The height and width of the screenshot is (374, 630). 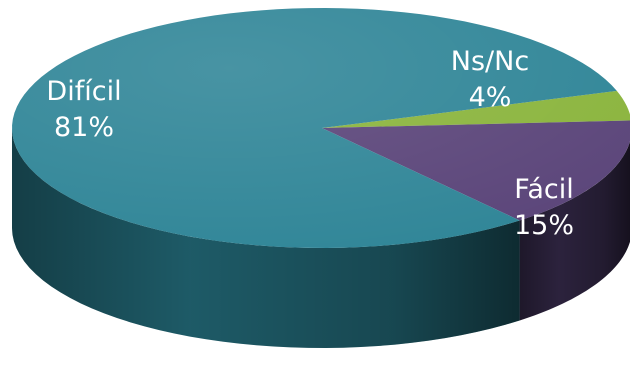 I want to click on slice-name-label: Difícil, so click(x=83, y=91).